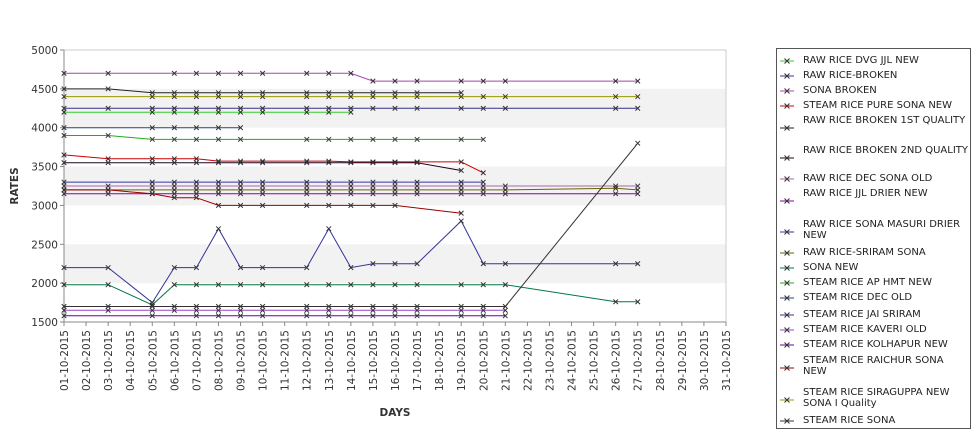  Describe the element at coordinates (873, 421) in the screenshot. I see `legend-item: STEAM RICE SONA` at that location.